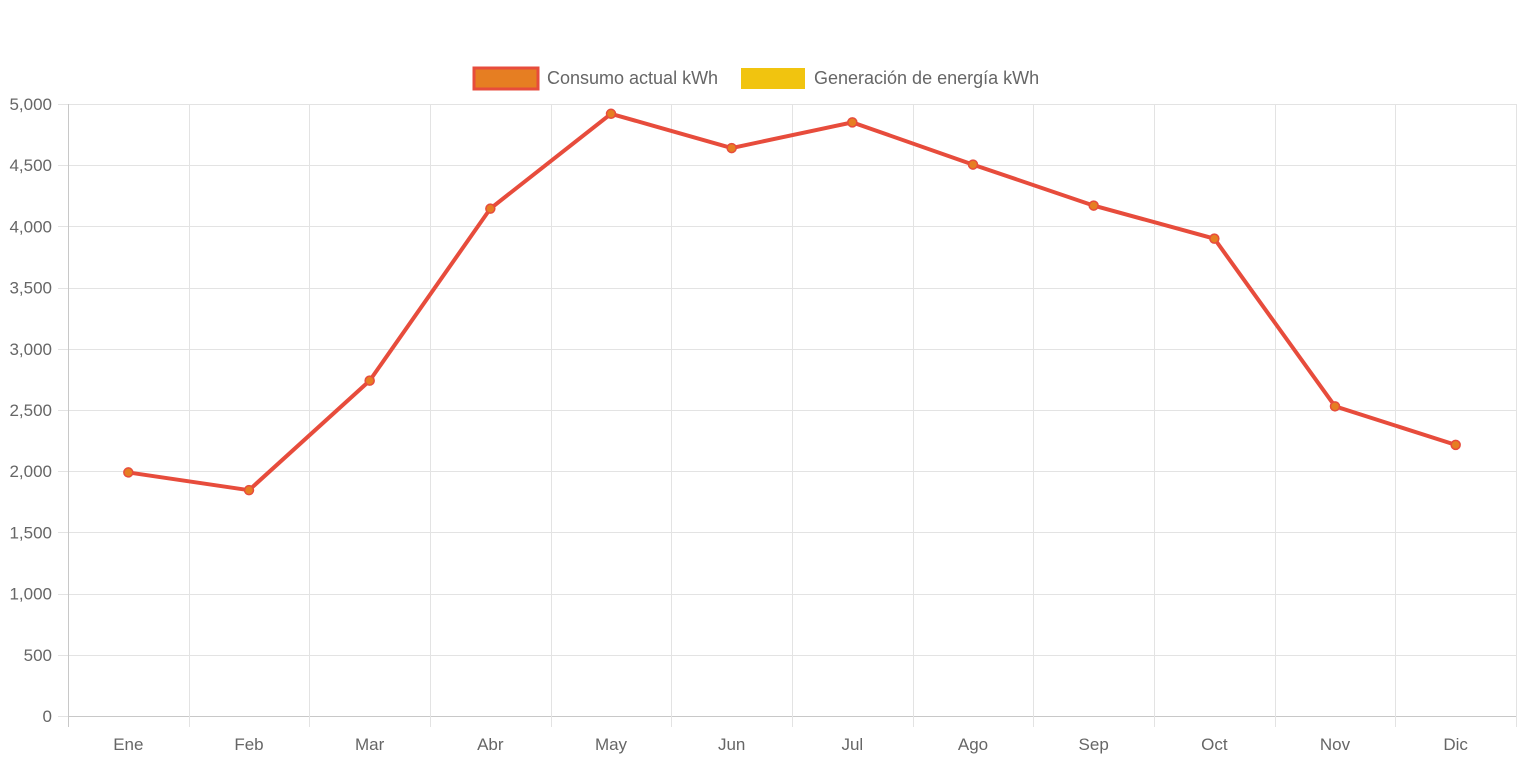  What do you see at coordinates (30, 104) in the screenshot?
I see `y-tick-label: 5,000` at bounding box center [30, 104].